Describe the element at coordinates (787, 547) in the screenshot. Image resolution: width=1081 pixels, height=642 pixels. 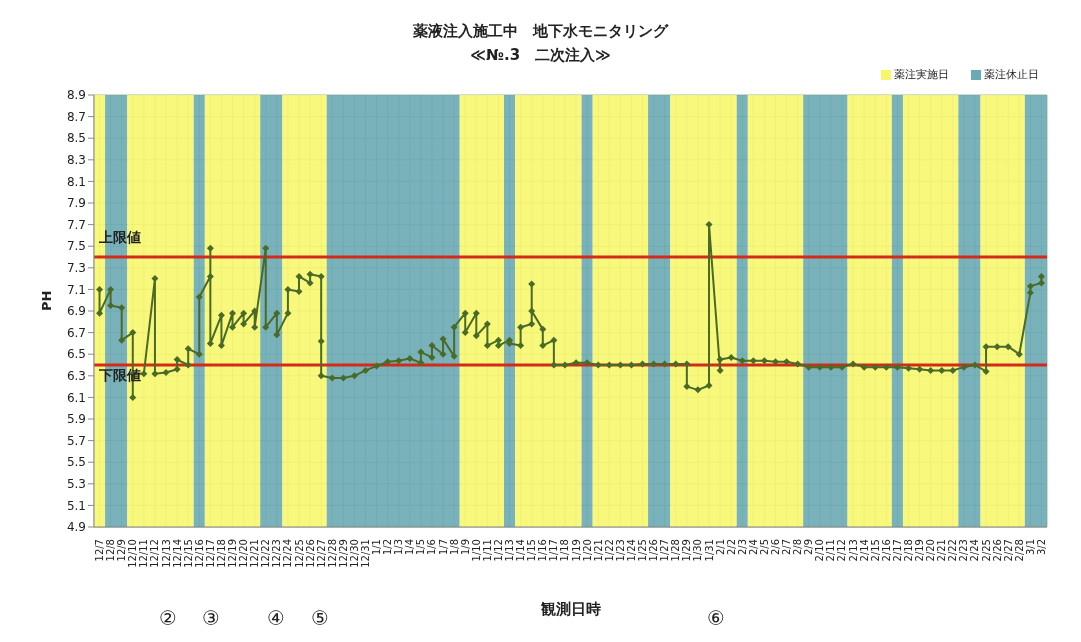
I see `x-tick-label: 2/7` at that location.